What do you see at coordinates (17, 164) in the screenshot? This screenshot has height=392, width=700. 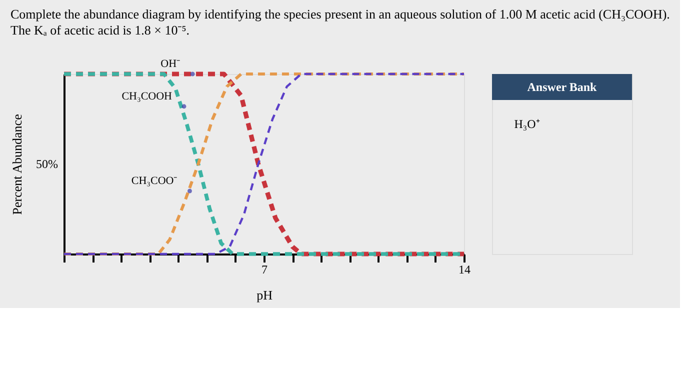 I see `y-axis-title: Percent Abundance` at bounding box center [17, 164].